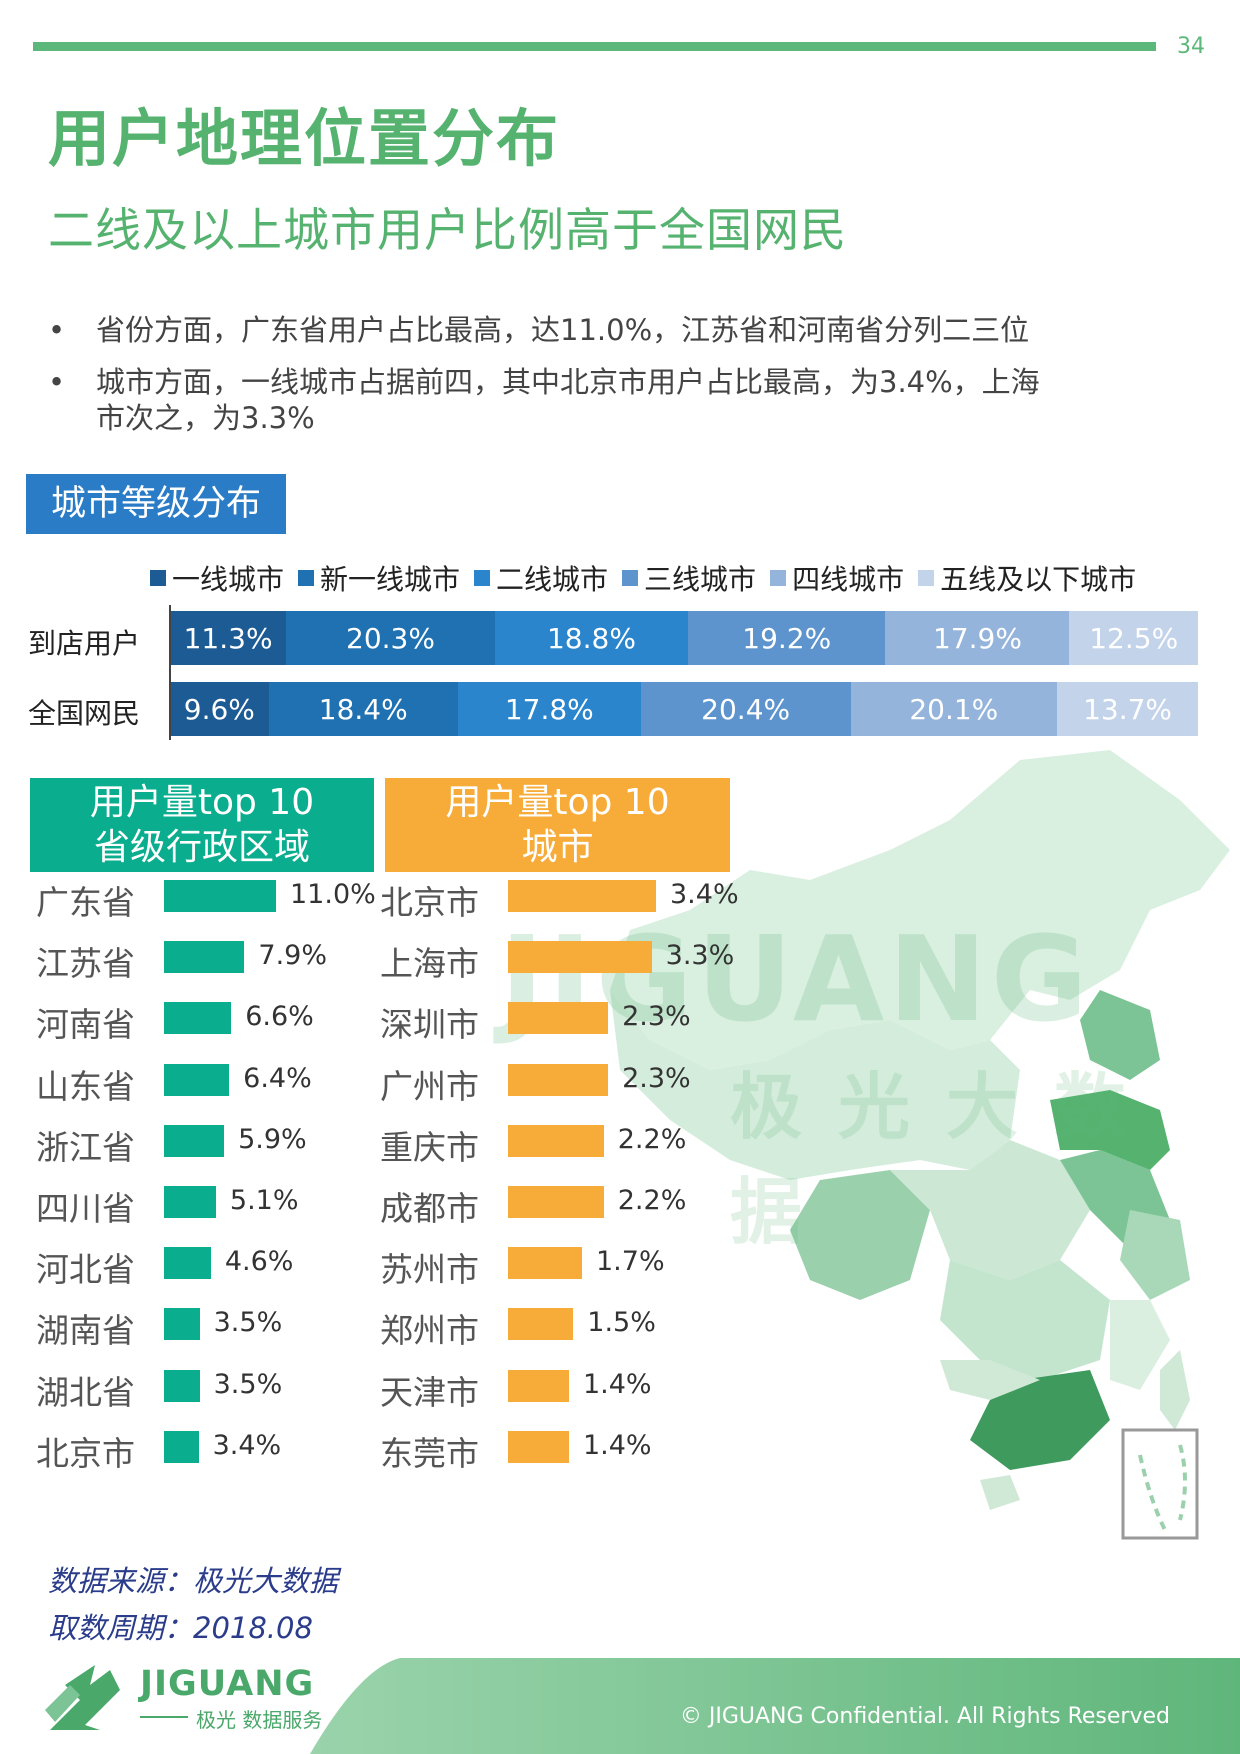  What do you see at coordinates (1127, 709) in the screenshot?
I see `stack-segment: 13.7%` at bounding box center [1127, 709].